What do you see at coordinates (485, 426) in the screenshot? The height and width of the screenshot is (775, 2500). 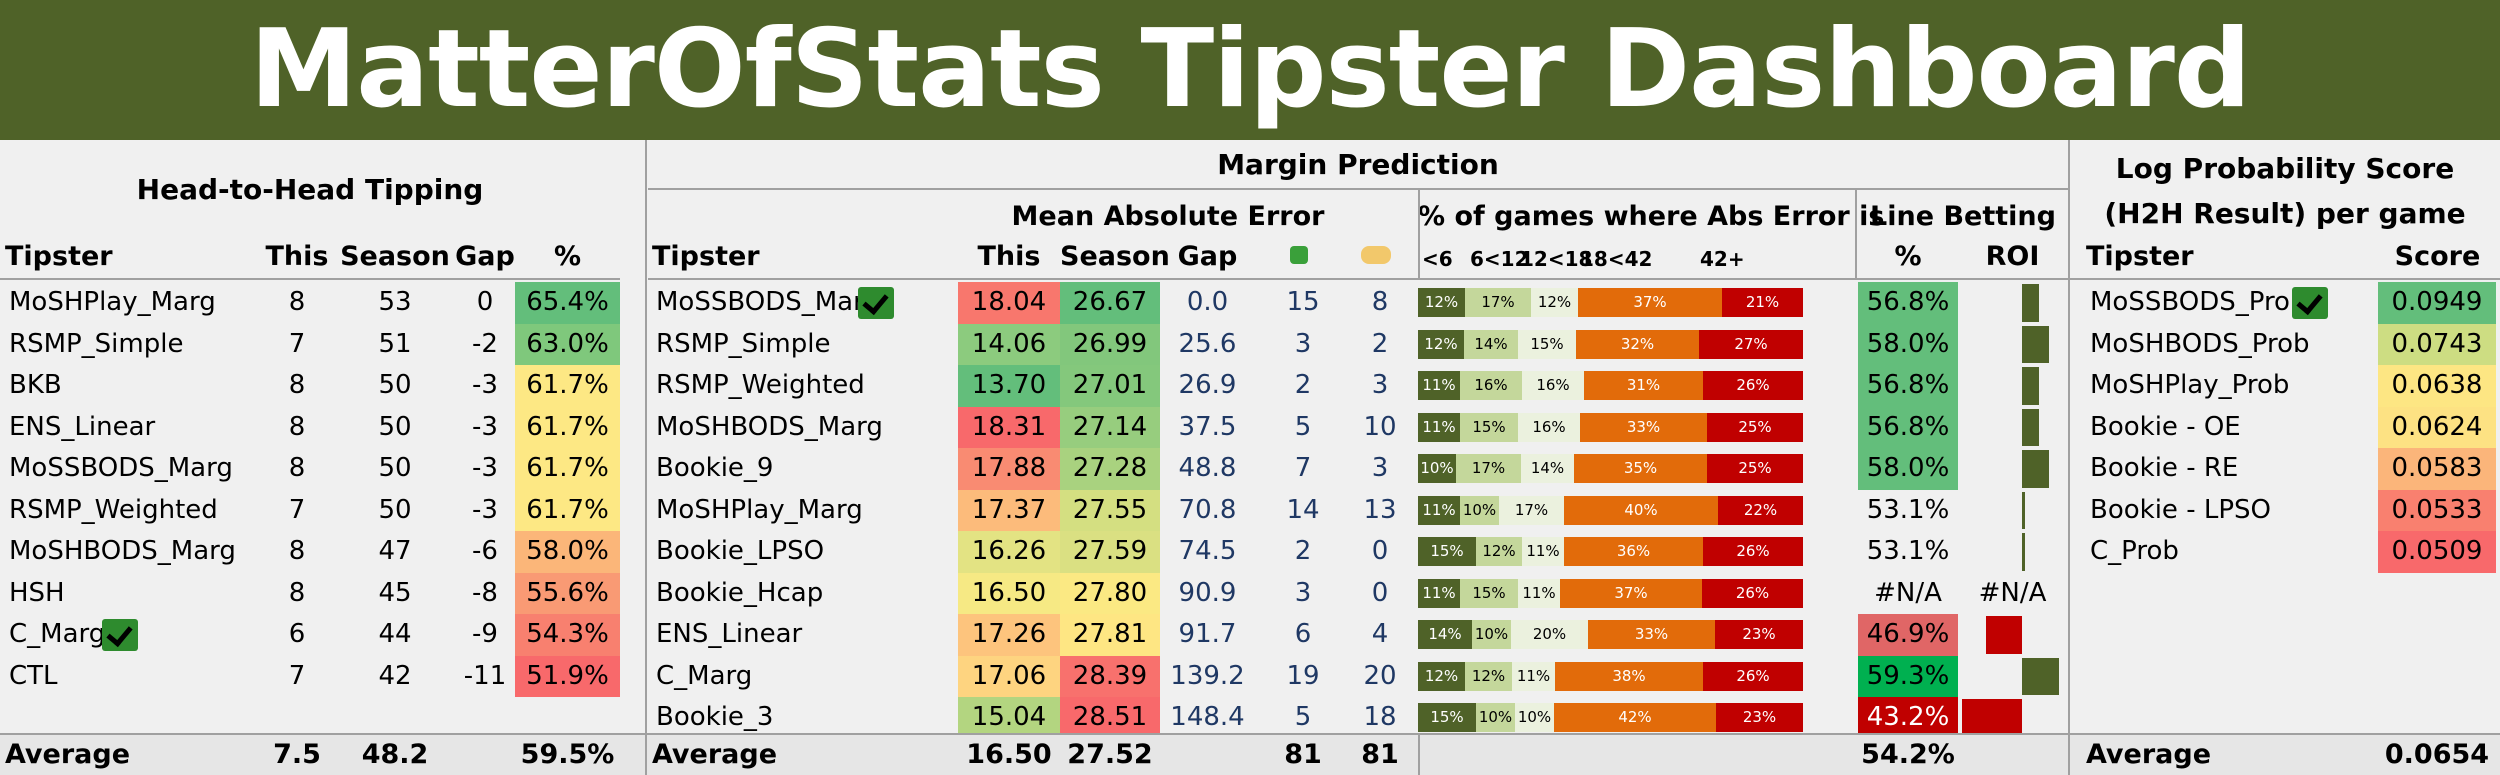 I see `h2h-row-gap: -3` at bounding box center [485, 426].